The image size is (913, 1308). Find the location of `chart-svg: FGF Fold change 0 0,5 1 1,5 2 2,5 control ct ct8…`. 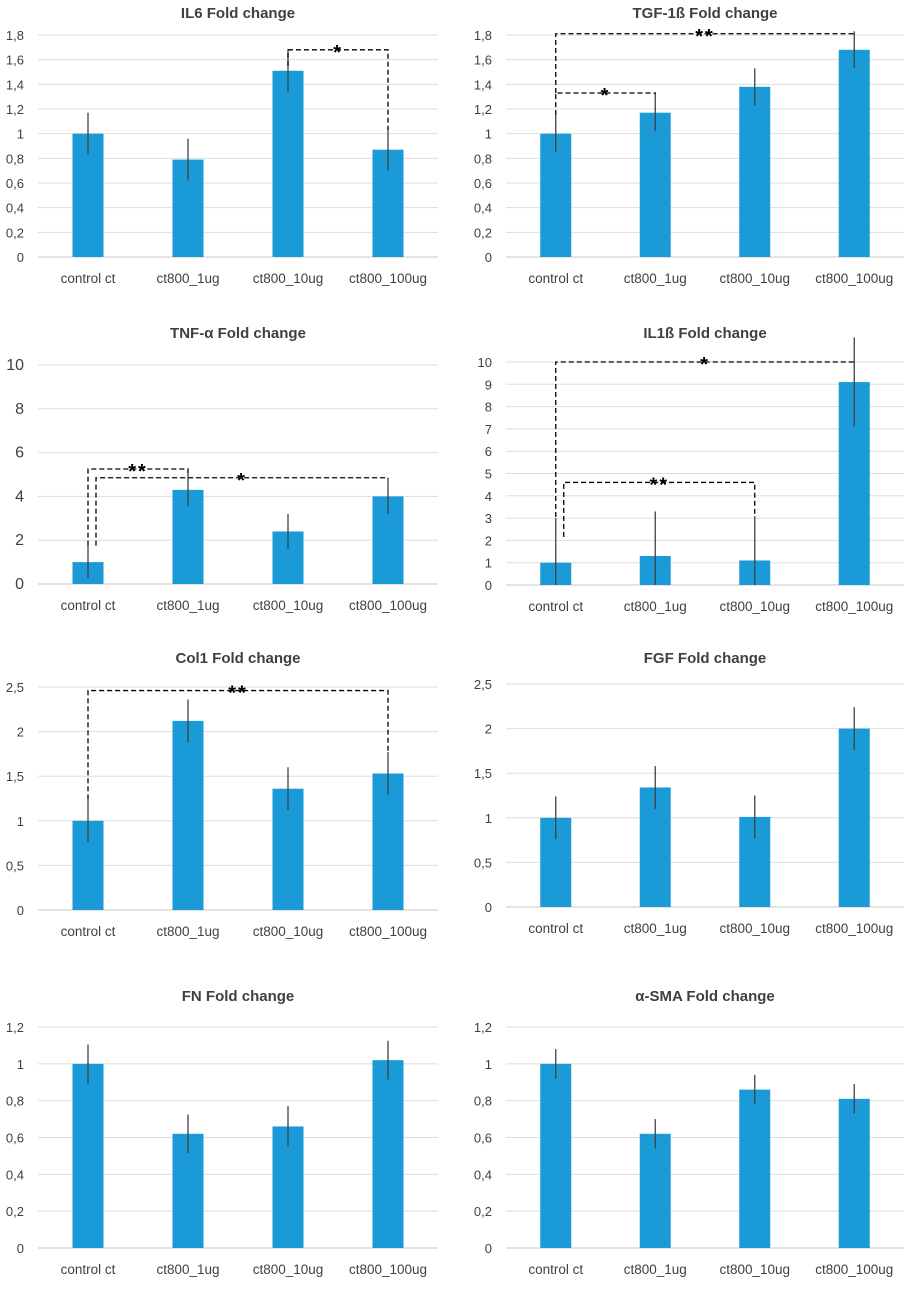

chart-svg: FGF Fold change 0 0,5 1 1,5 2 2,5 control ct ct8… is located at coordinates (689, 793).